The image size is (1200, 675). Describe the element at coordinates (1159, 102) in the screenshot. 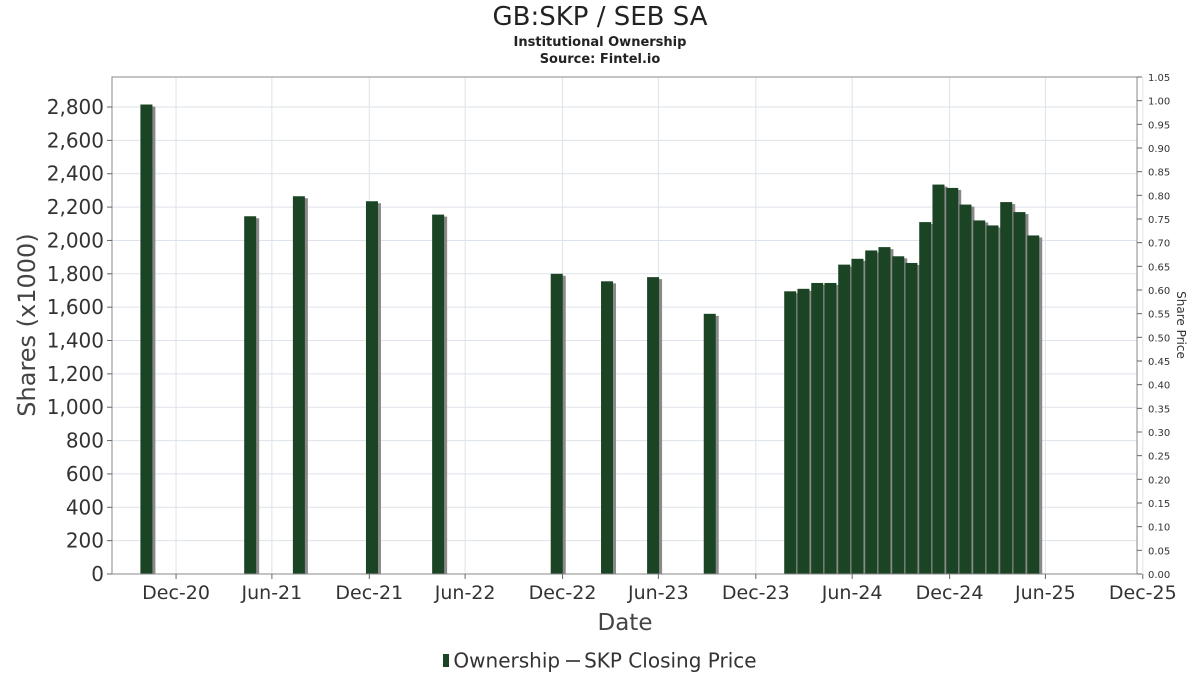

I see `y2-tick-label: 1.00` at that location.